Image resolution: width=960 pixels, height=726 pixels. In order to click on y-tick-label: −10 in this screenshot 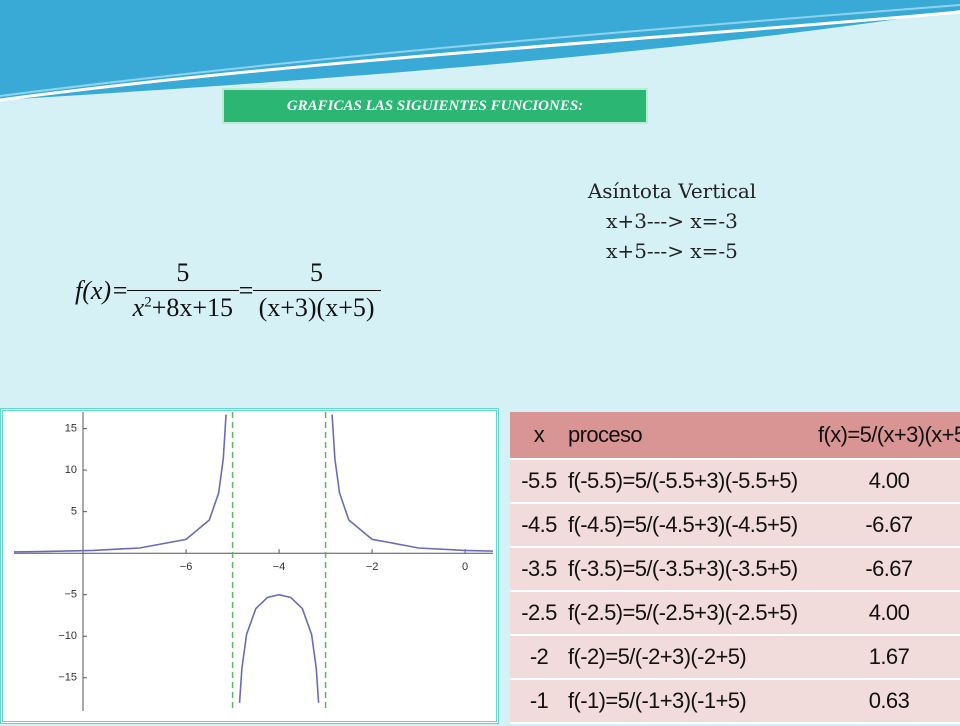, I will do `click(67, 636)`.